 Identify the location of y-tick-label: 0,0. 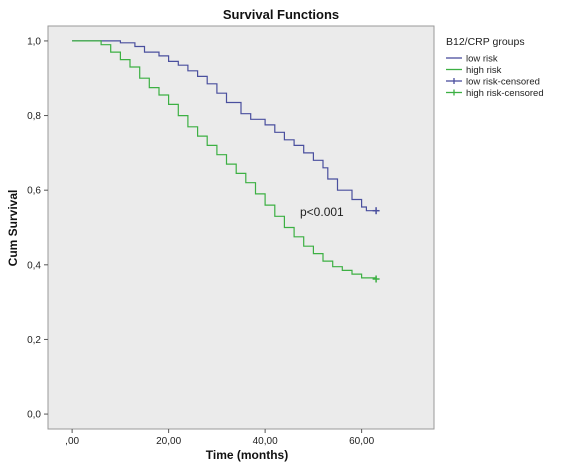
(34, 415).